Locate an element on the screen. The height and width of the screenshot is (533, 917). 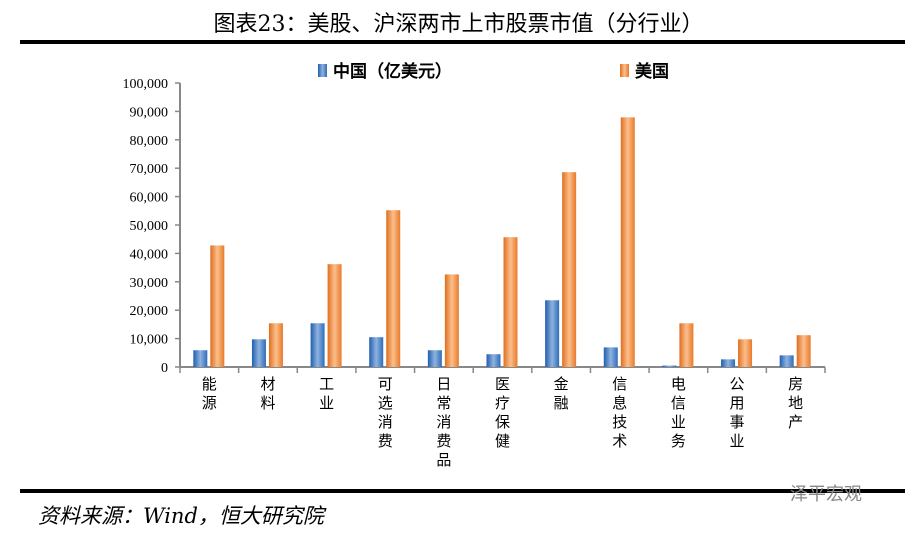
x-tick-label: 材料 is located at coordinates (267, 393).